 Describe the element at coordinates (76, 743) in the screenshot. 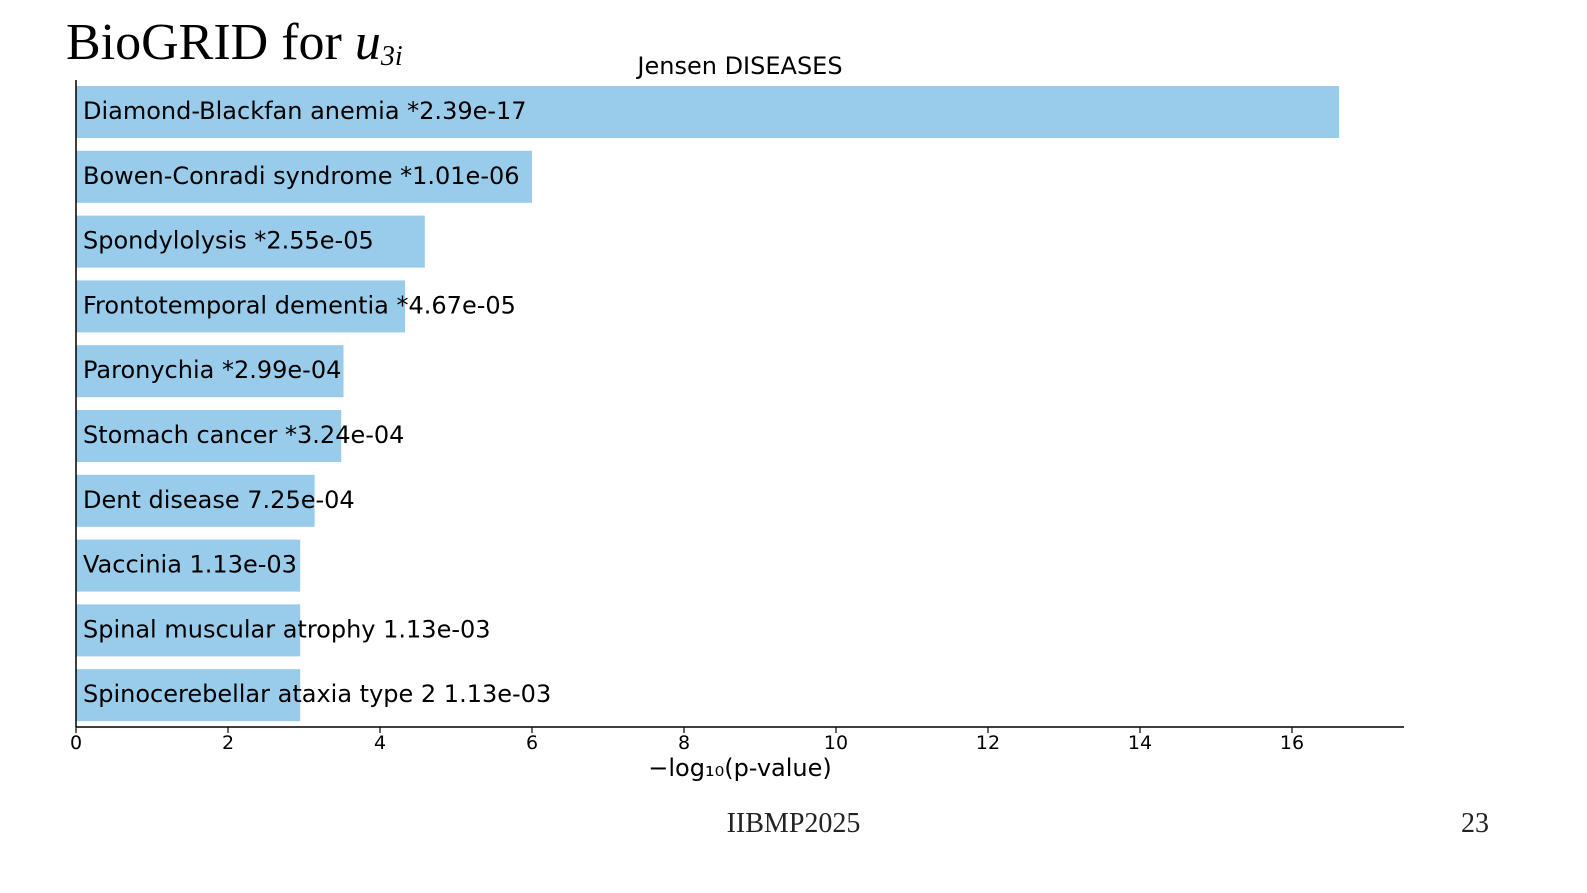

I see `x-tick-label: 0` at that location.